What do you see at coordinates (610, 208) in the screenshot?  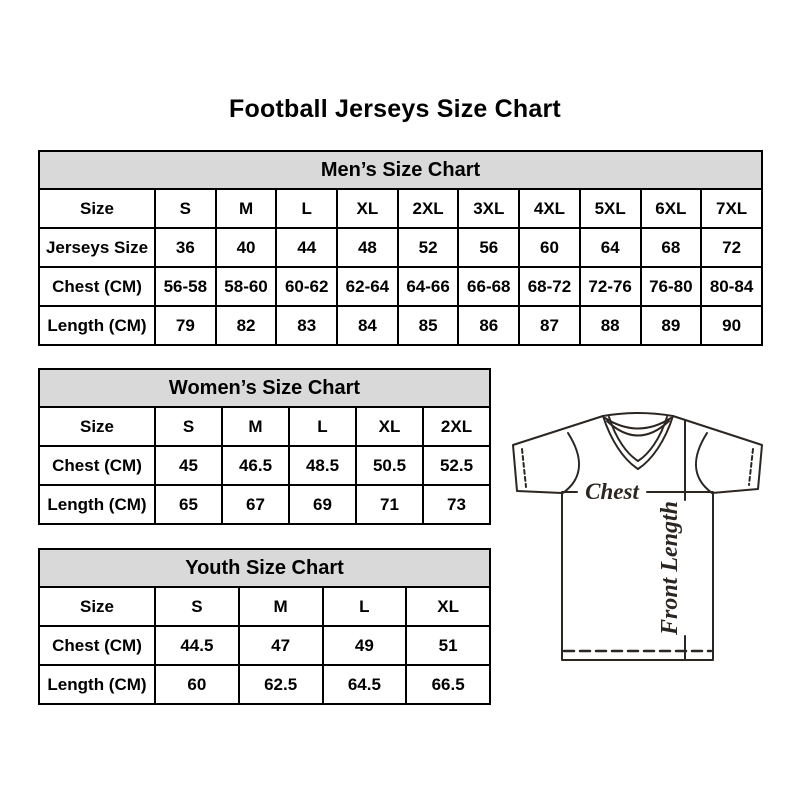 I see `value-cell: 5XL` at bounding box center [610, 208].